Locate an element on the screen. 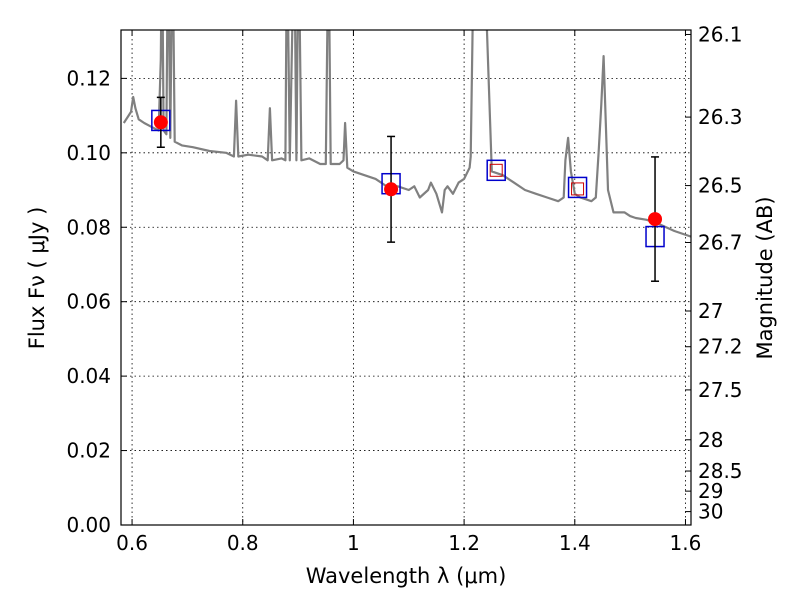 The height and width of the screenshot is (604, 800). y-tick-label: 0.08 is located at coordinates (88, 227).